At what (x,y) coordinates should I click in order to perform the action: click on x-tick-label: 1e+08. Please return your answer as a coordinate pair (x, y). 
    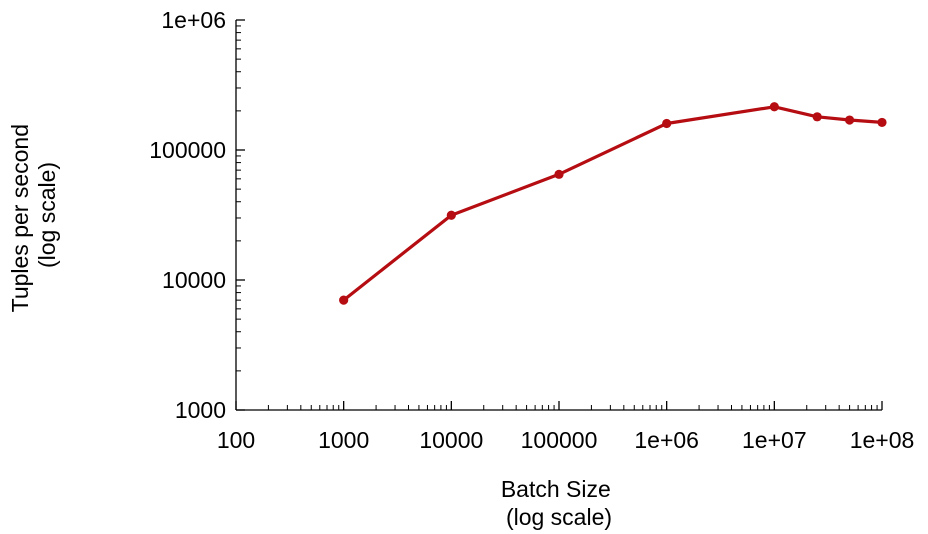
    Looking at the image, I should click on (882, 440).